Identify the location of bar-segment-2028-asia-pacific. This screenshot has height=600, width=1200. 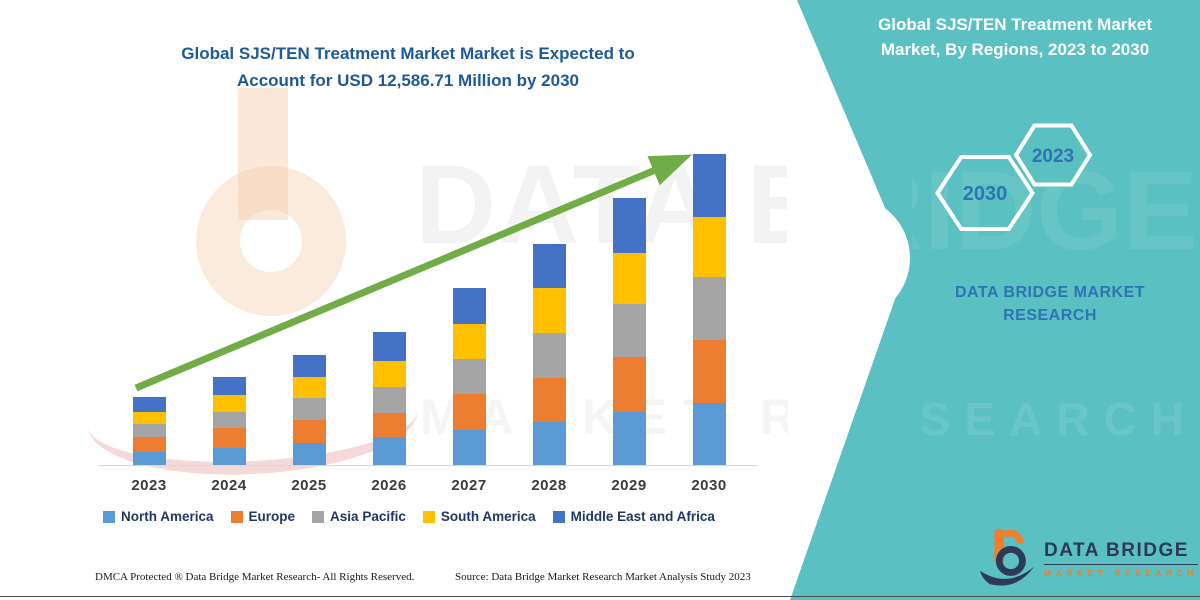
(549, 355).